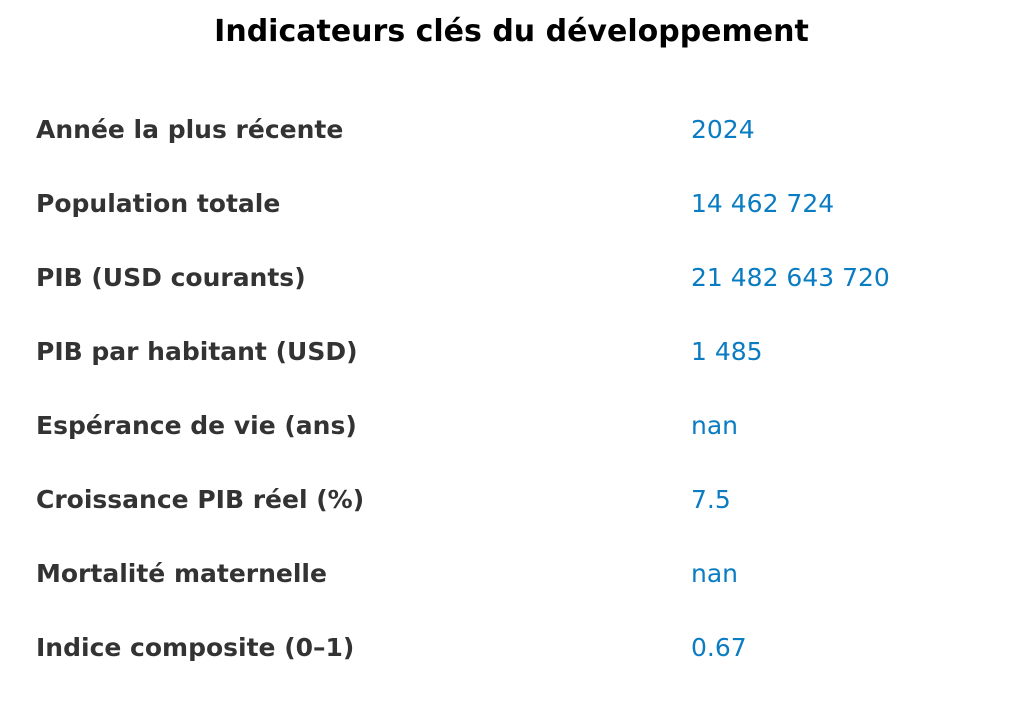  I want to click on table-row: Croissance PIB réel (%) 7.5, so click(511, 501).